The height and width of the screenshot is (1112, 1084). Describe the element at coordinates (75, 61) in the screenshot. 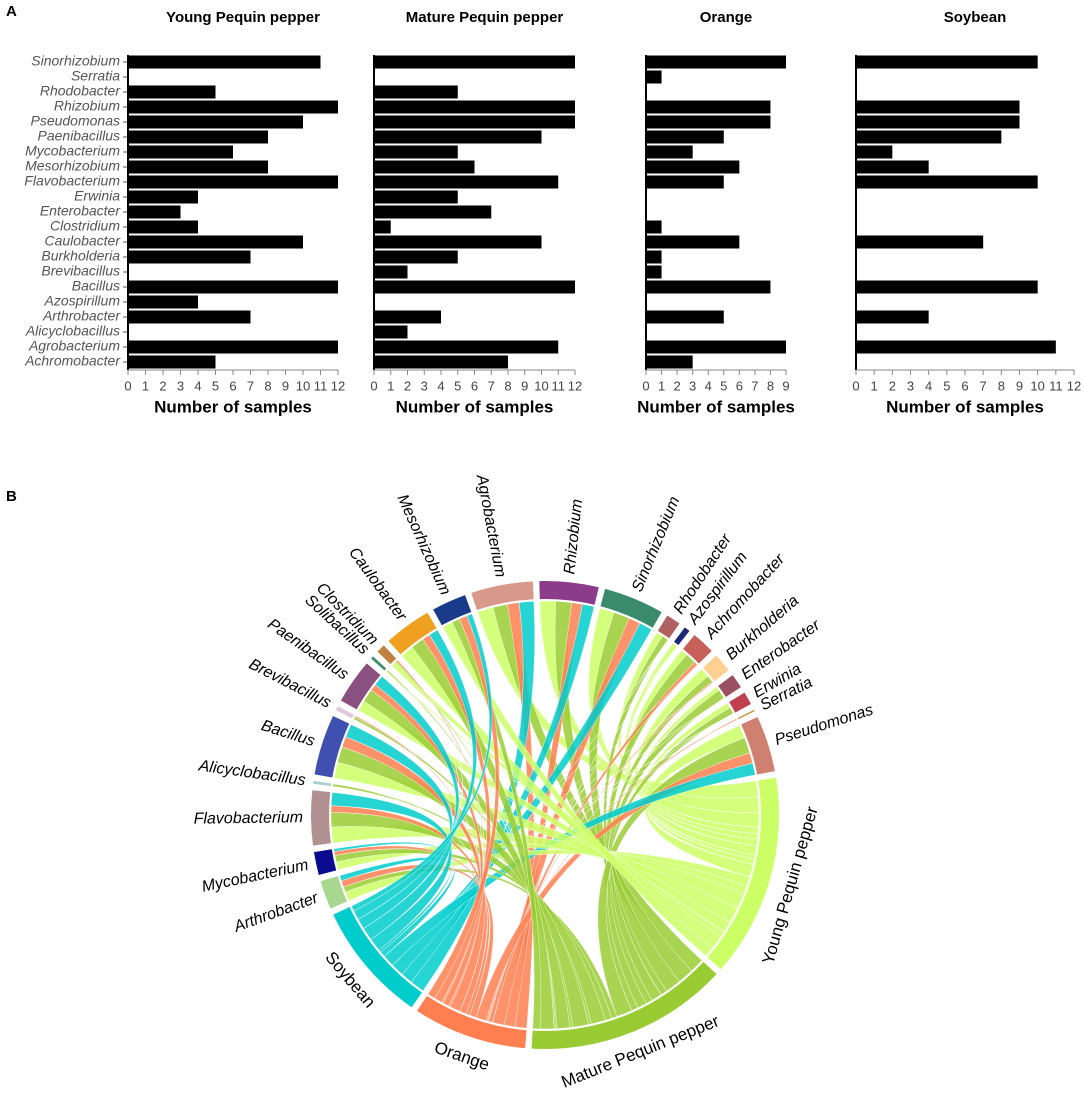

I see `category-label: Sinorhizobium` at that location.